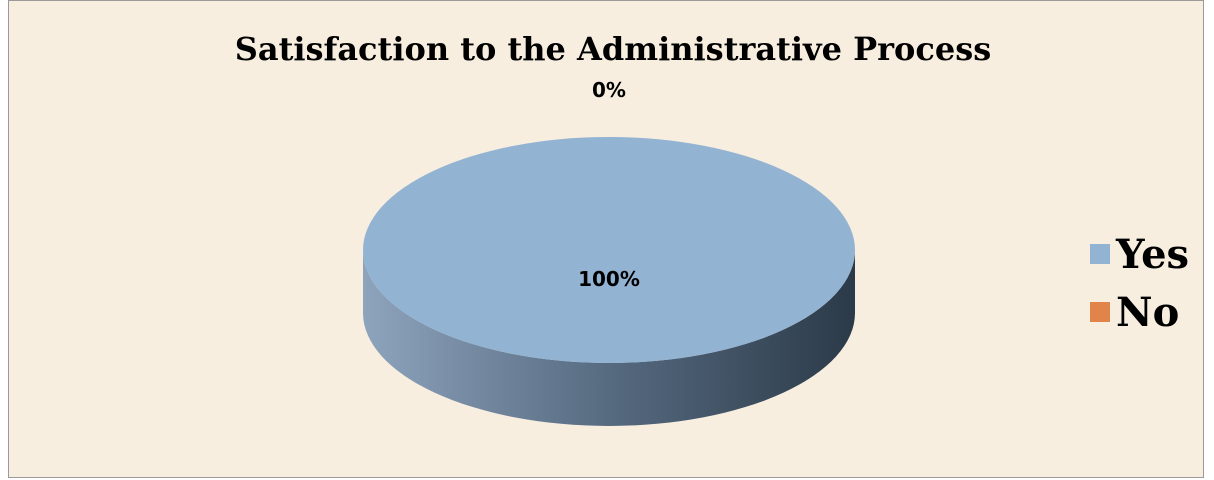  What do you see at coordinates (1148, 312) in the screenshot?
I see `legend-label-no: No` at bounding box center [1148, 312].